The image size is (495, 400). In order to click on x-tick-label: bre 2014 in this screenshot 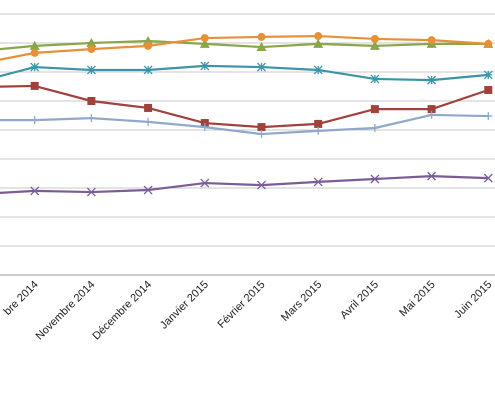, I will do `click(21, 298)`.